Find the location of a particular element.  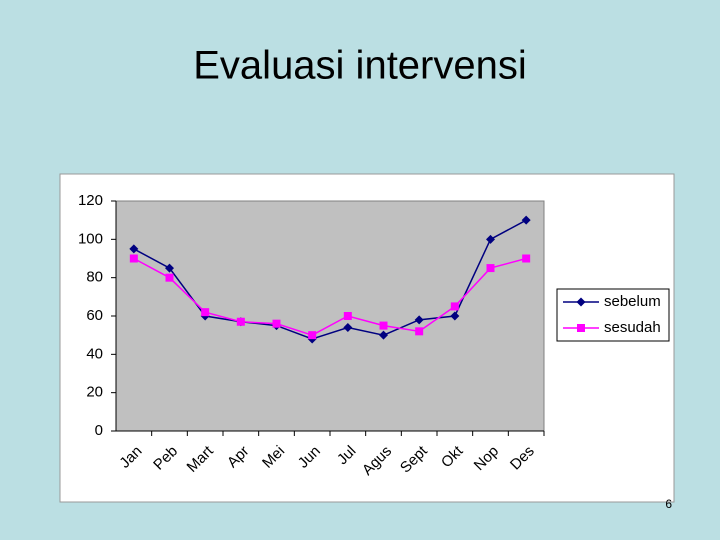

y-tick-label: 40 is located at coordinates (94, 353).